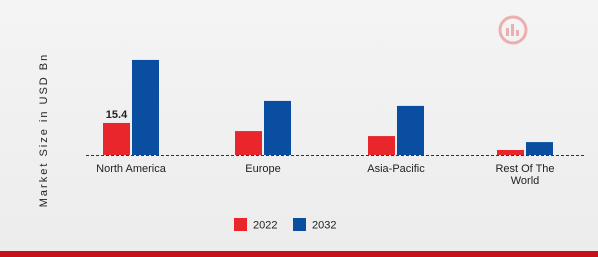  What do you see at coordinates (44, 130) in the screenshot?
I see `y-axis-label: Market Size in USD Bn` at bounding box center [44, 130].